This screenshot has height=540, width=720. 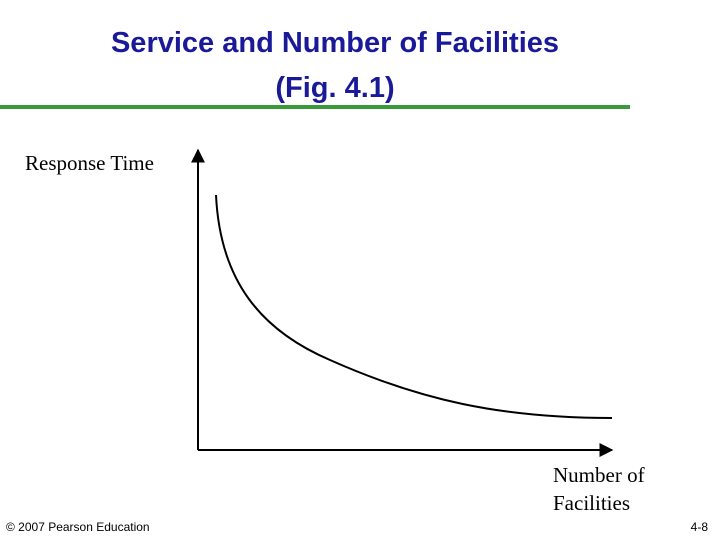 I want to click on y-axis-label: Response Time, so click(x=89, y=163).